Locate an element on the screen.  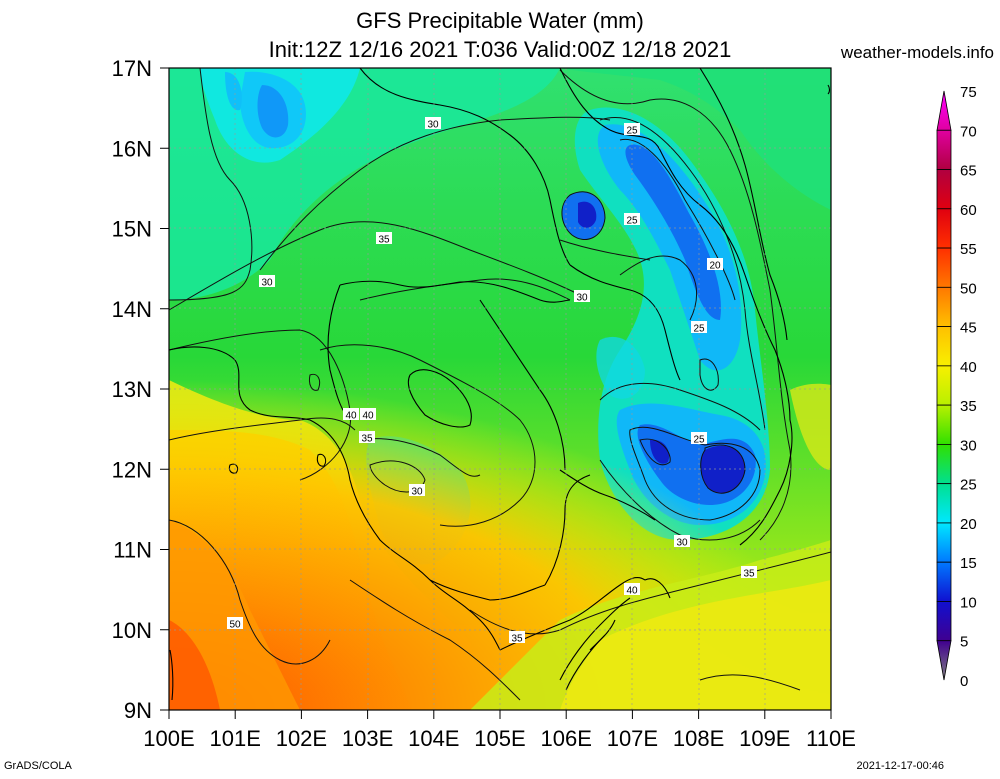
colorbar-label: 35 is located at coordinates (968, 406).